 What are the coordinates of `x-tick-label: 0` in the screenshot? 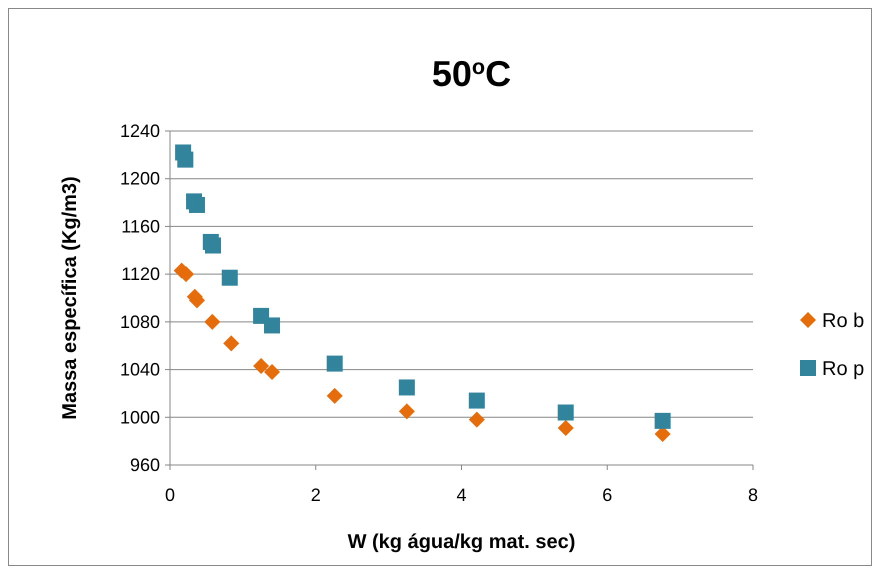 It's located at (170, 495).